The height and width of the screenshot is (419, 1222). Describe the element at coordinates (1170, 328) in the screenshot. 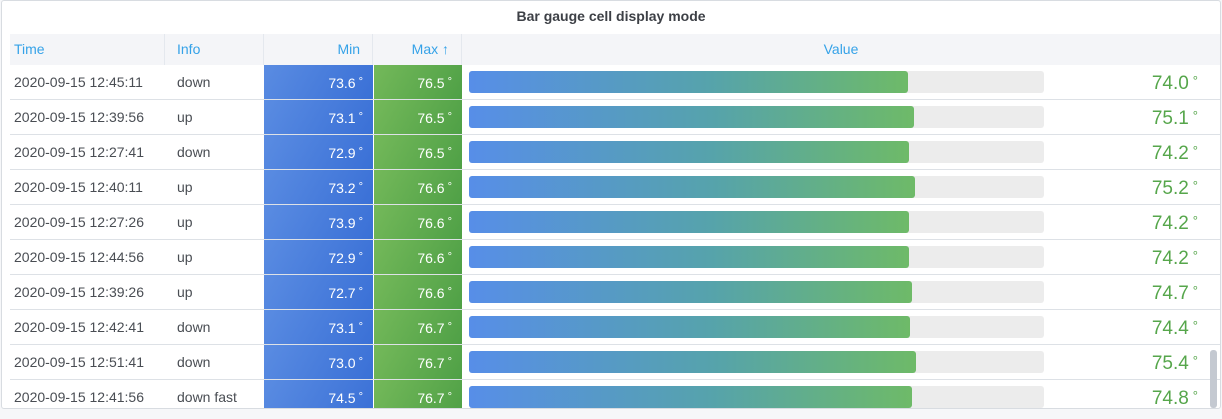

I see `value-number: 74.4` at that location.